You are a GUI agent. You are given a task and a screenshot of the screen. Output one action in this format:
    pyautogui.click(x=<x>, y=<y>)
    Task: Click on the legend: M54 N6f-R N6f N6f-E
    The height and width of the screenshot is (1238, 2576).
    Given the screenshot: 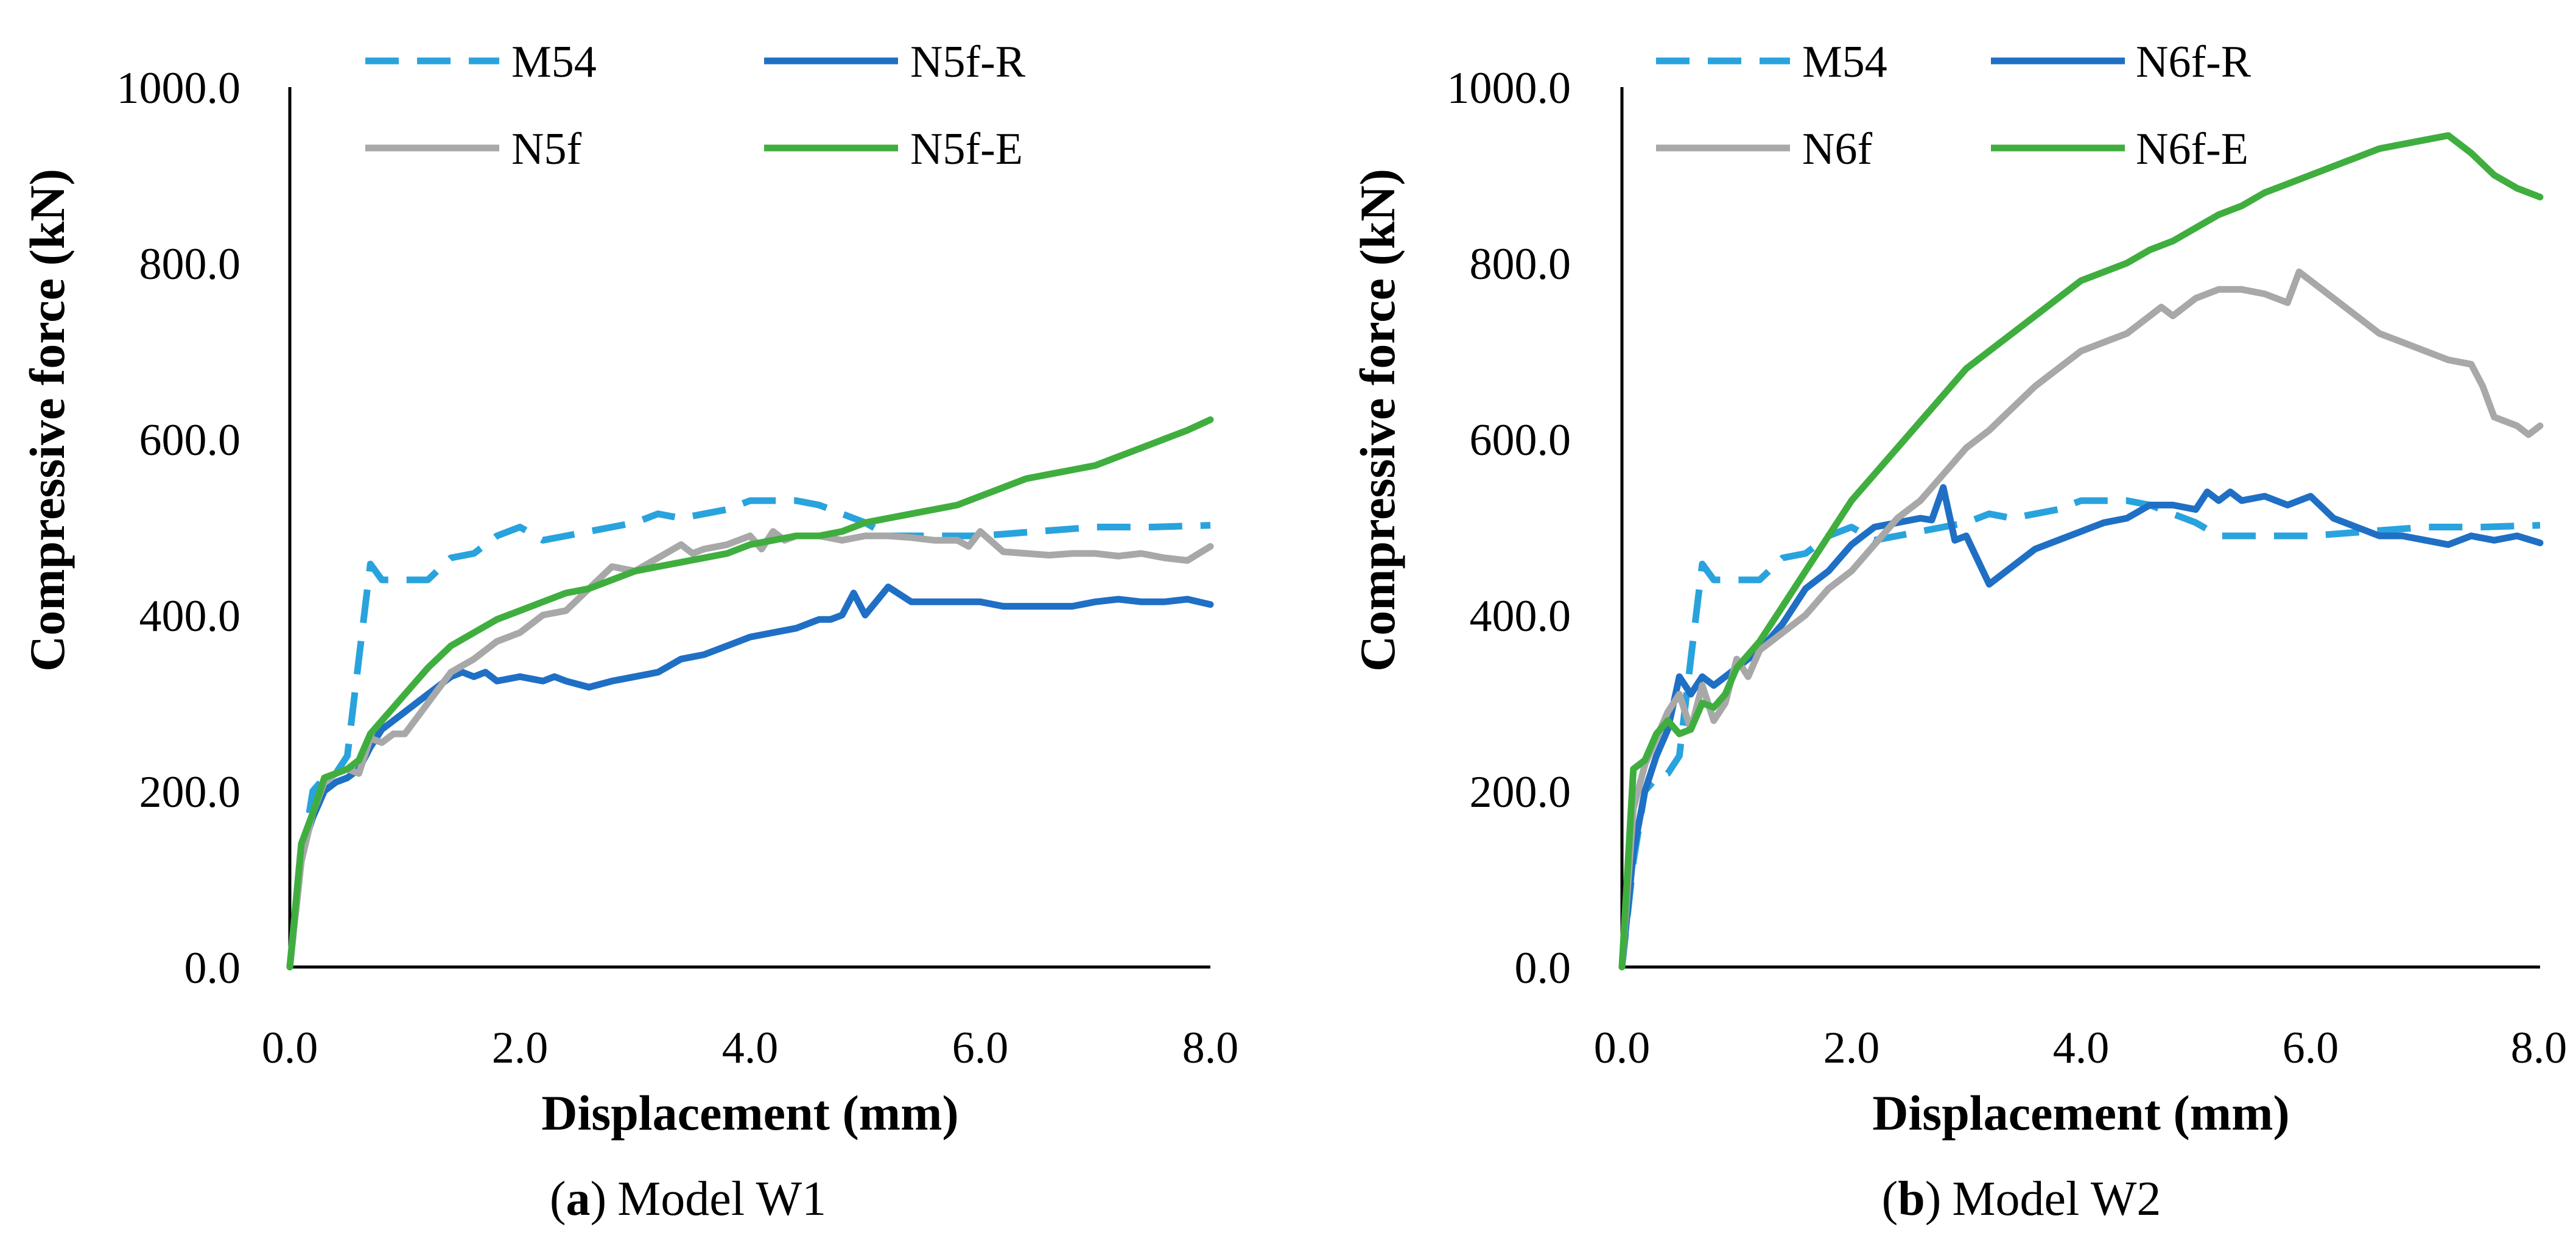 What is the action you would take?
    pyautogui.click(x=1953, y=105)
    